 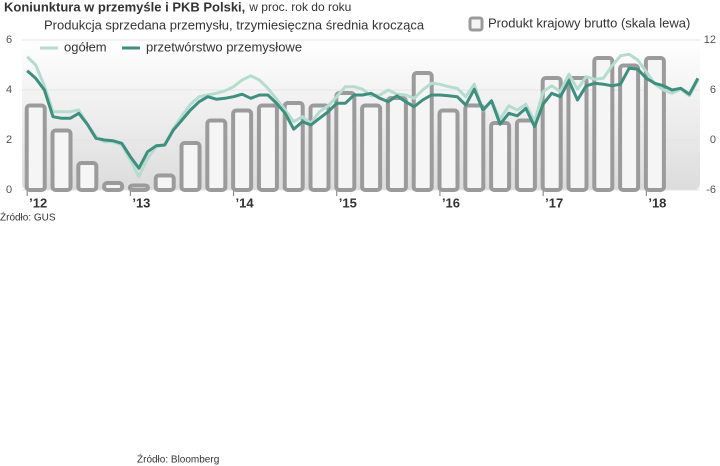 I want to click on y-tick-label: 2, so click(x=9, y=140).